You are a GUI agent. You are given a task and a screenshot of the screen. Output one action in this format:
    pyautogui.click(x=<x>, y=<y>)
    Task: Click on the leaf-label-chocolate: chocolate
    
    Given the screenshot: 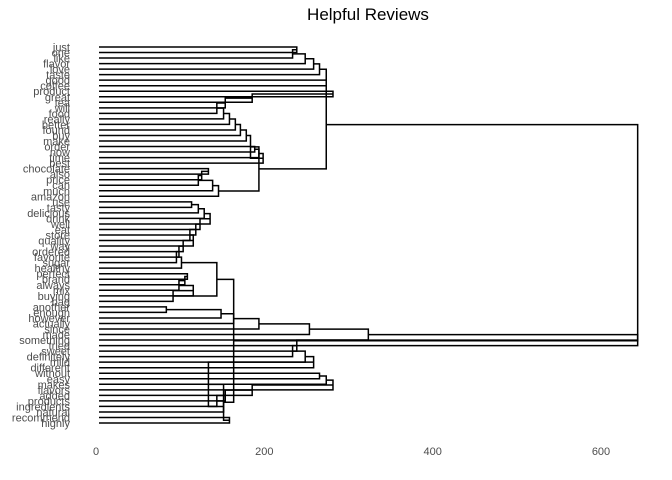 What is the action you would take?
    pyautogui.click(x=46, y=170)
    